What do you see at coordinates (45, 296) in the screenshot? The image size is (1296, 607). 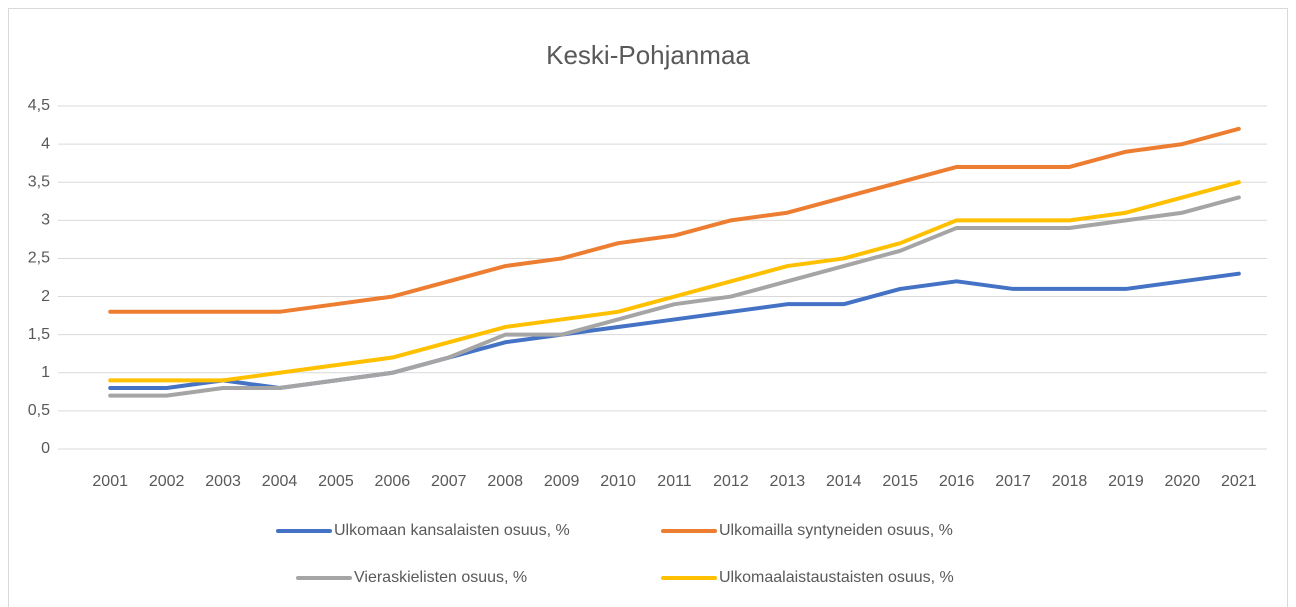 I see `y-tick-label: 2` at bounding box center [45, 296].